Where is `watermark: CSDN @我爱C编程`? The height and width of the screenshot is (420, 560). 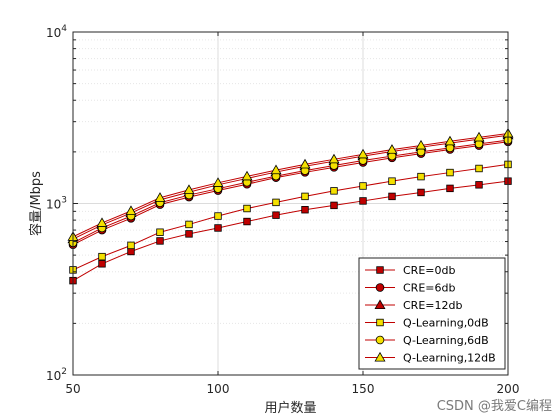 watermark: CSDN @我爱C编程 is located at coordinates (494, 406).